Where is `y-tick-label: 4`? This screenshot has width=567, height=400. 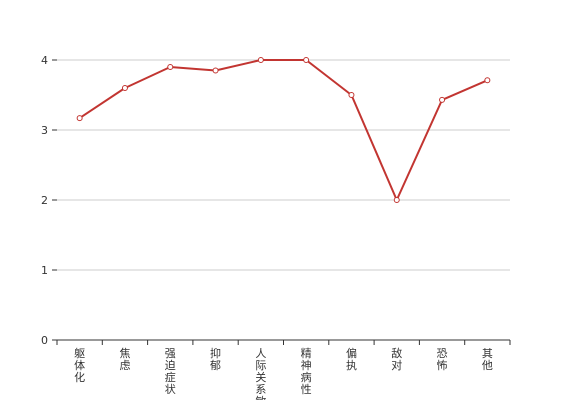
y-tick-label: 4 is located at coordinates (44, 60).